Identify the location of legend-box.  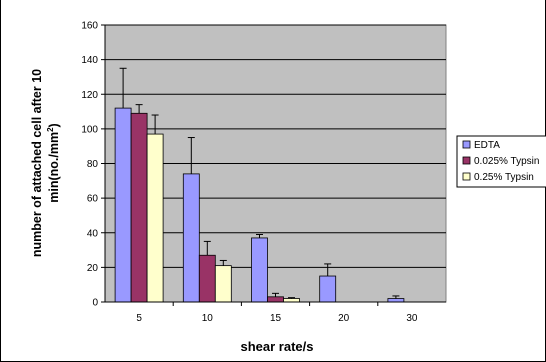
(501, 161).